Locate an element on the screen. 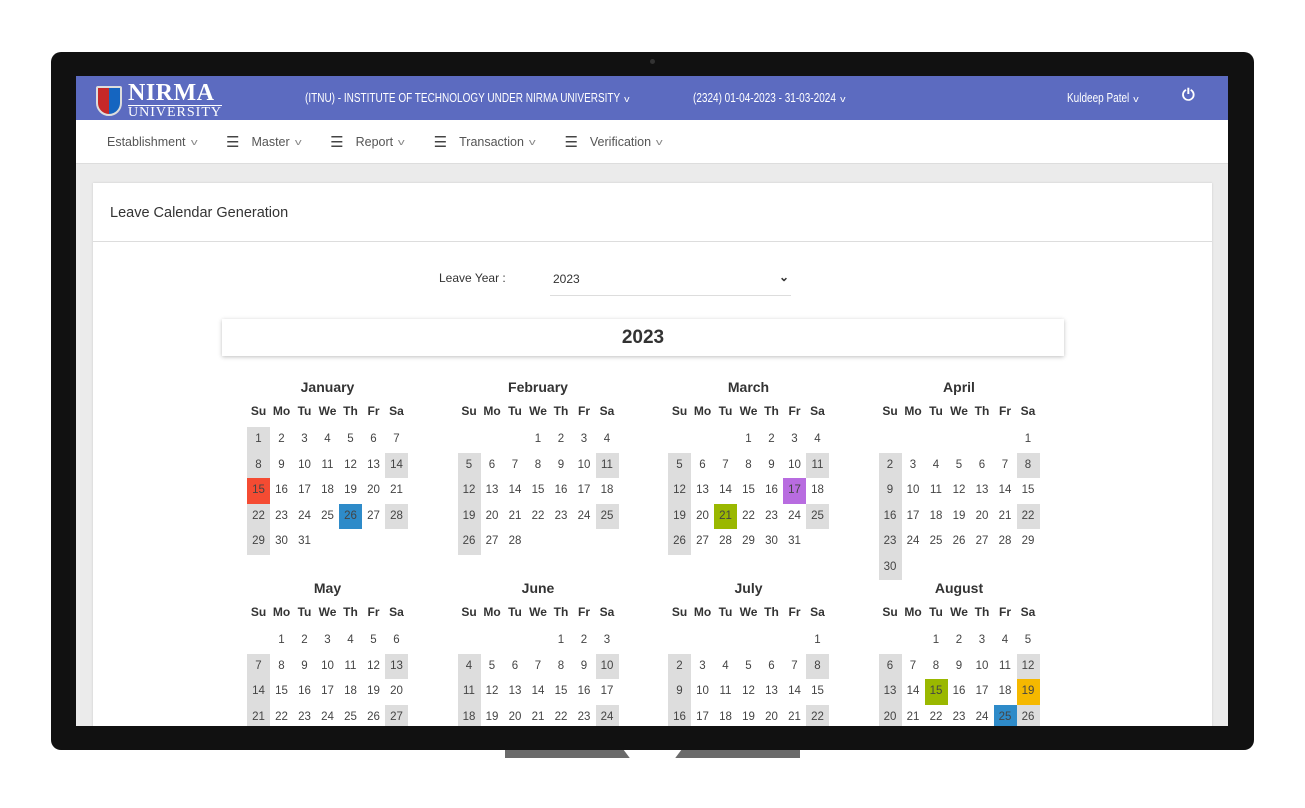 Image resolution: width=1305 pixels, height=808 pixels. nav-verification: ☰ Verification v is located at coordinates (613, 142).